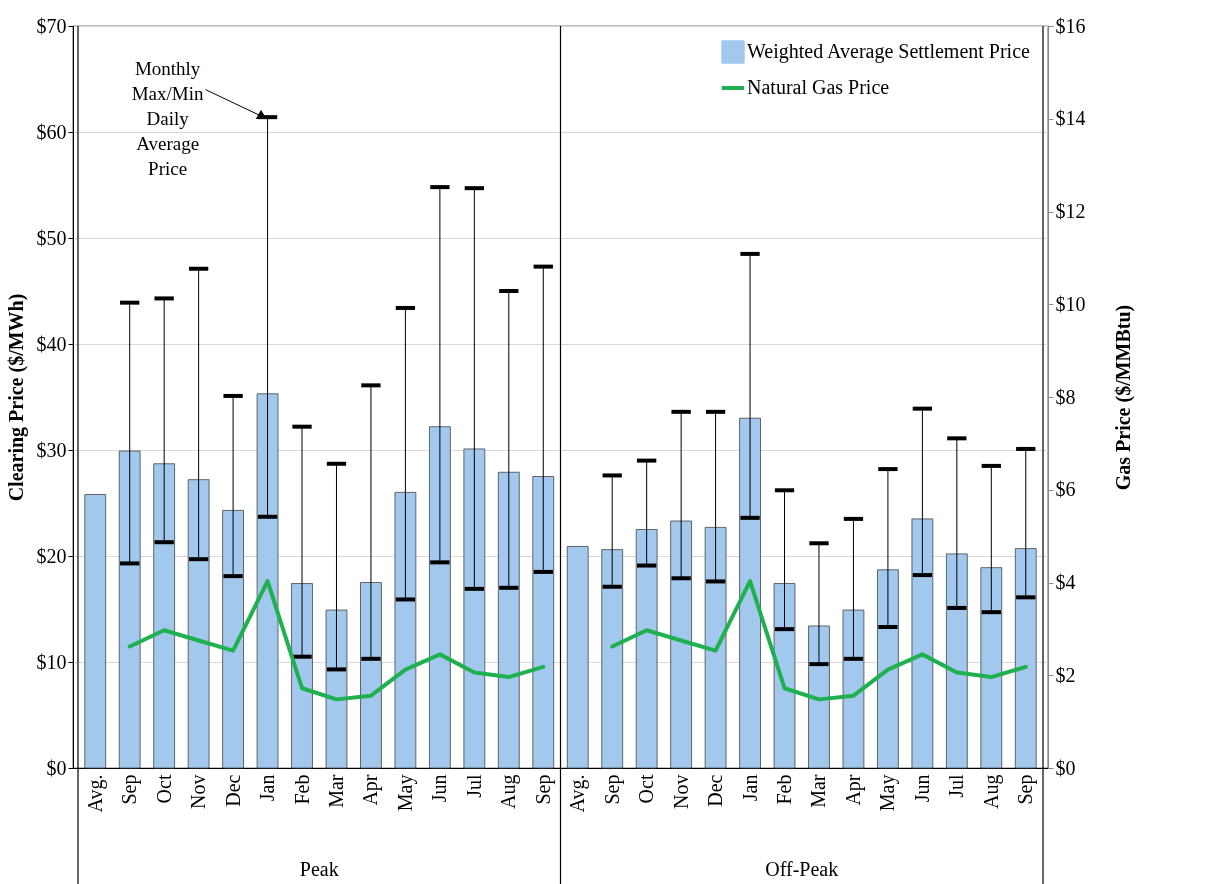 The image size is (1210, 884). Describe the element at coordinates (1070, 118) in the screenshot. I see `y2-tick-label: $14` at that location.